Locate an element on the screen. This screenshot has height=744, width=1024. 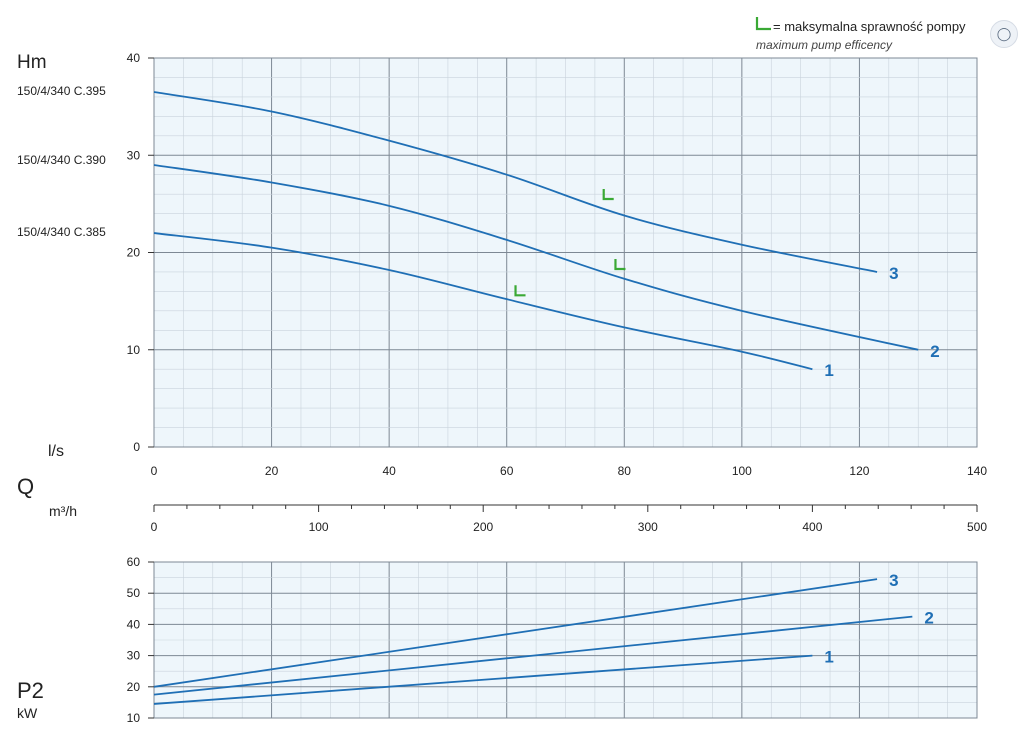
power-y-unit: kW is located at coordinates (27, 713).